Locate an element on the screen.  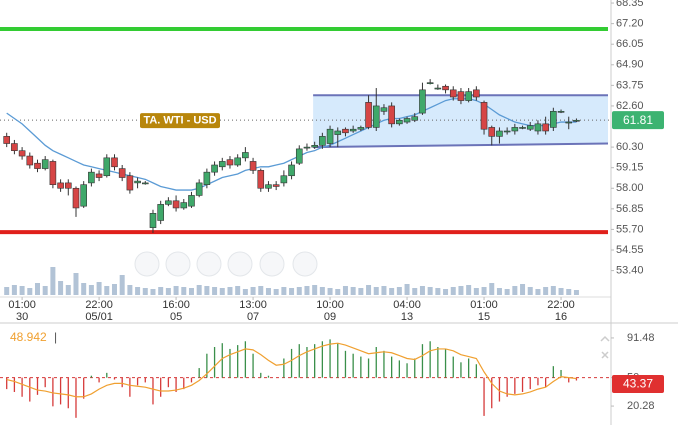
navigation-buttons is located at coordinates (226, 264).